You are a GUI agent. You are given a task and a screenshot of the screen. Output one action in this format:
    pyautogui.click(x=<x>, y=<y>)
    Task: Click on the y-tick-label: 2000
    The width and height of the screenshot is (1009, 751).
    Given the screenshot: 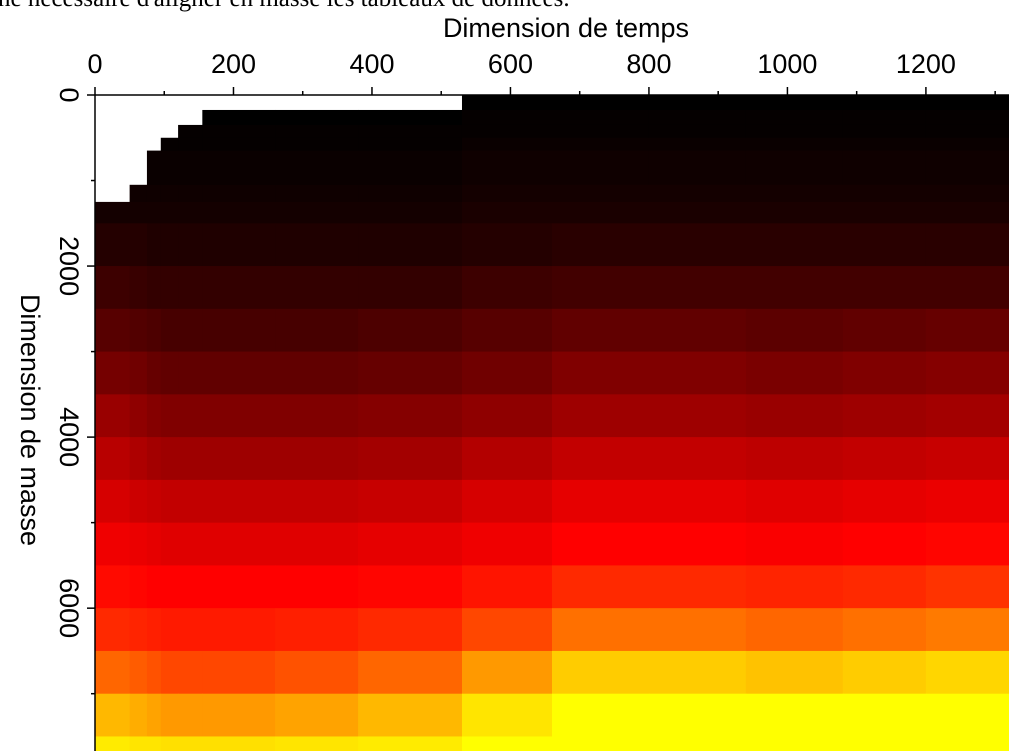 What is the action you would take?
    pyautogui.click(x=69, y=266)
    